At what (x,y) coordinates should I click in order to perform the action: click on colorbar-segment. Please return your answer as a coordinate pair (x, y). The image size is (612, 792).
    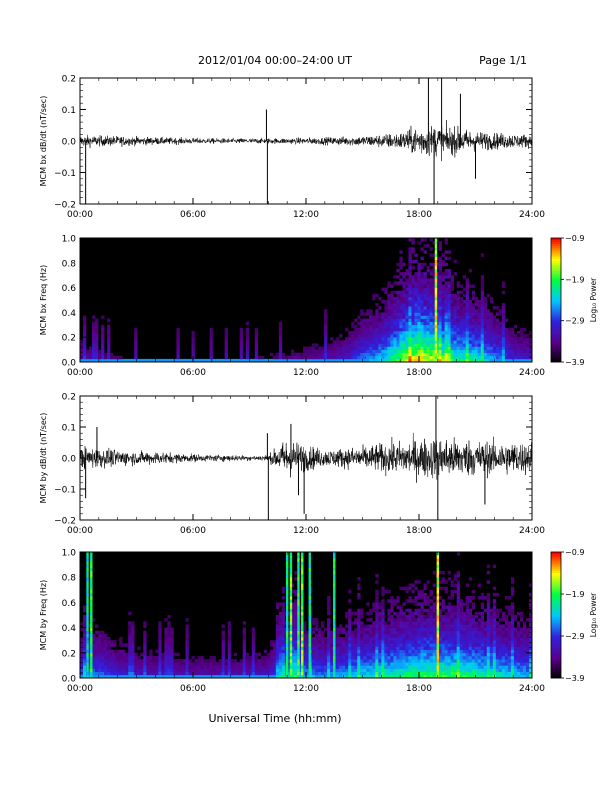
    Looking at the image, I should click on (556, 334).